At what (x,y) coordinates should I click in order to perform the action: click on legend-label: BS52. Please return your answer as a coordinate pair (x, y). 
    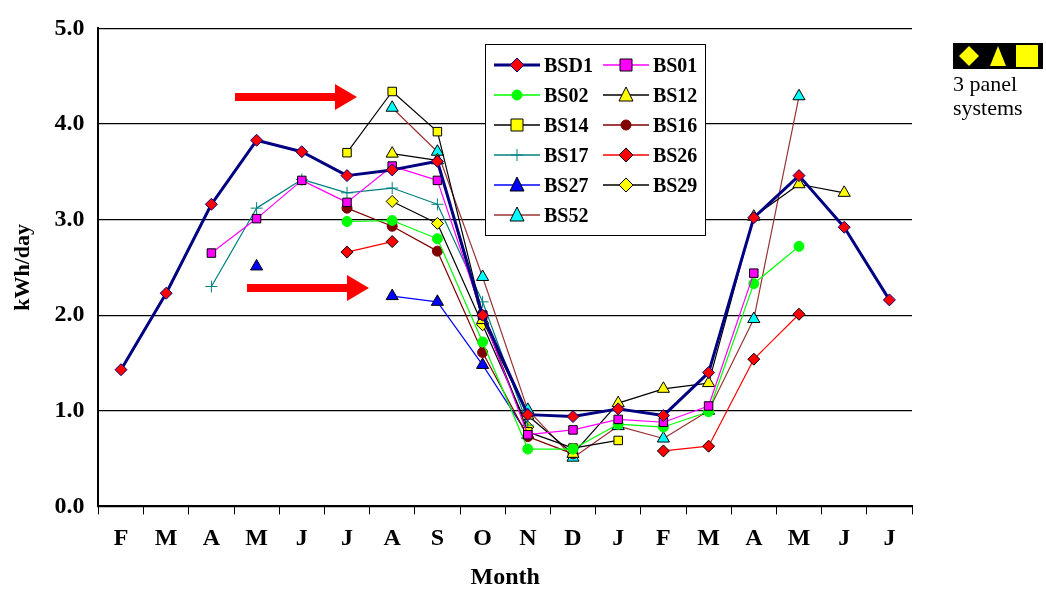
    Looking at the image, I should click on (566, 215).